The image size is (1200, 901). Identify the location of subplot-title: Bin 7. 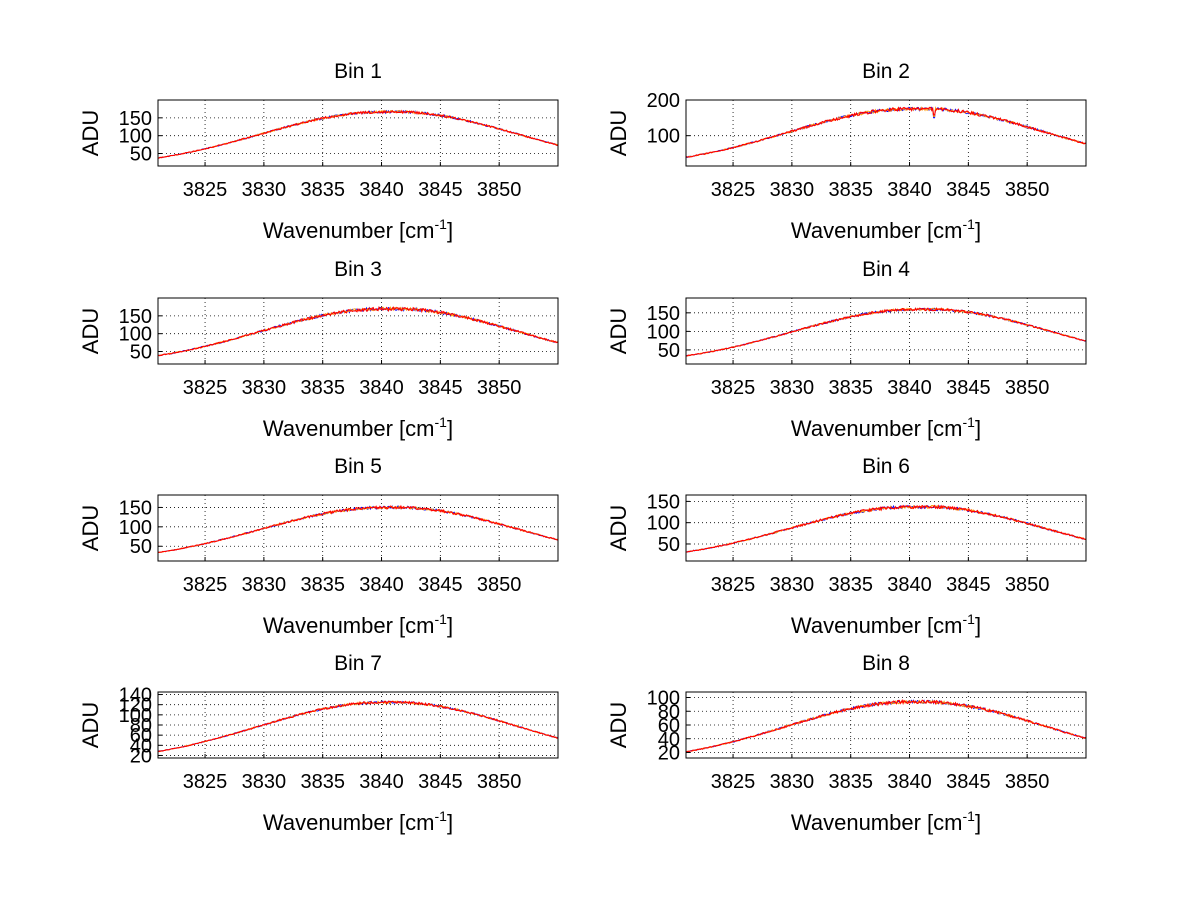
(358, 663).